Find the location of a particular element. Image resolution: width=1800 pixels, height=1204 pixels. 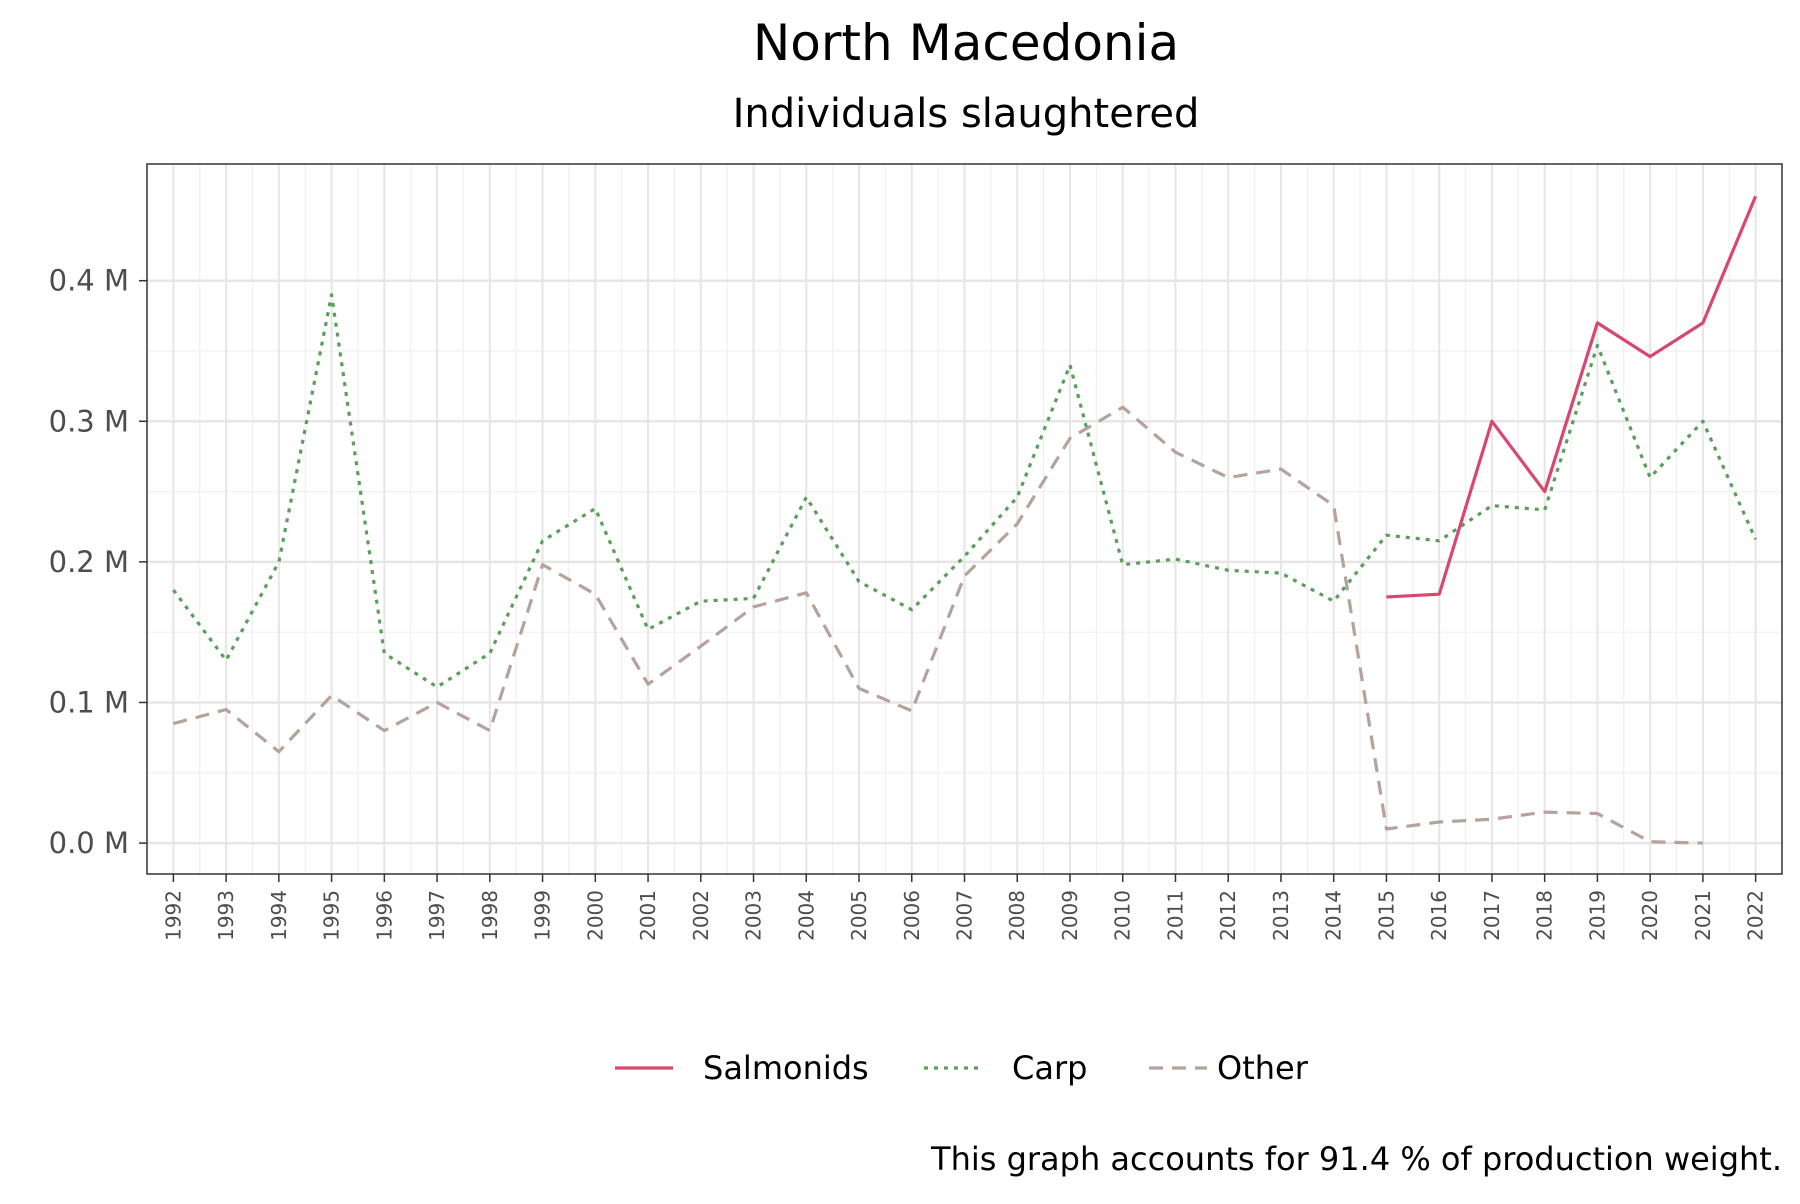

chart-subtitle: Individuals slaughtered is located at coordinates (966, 114).